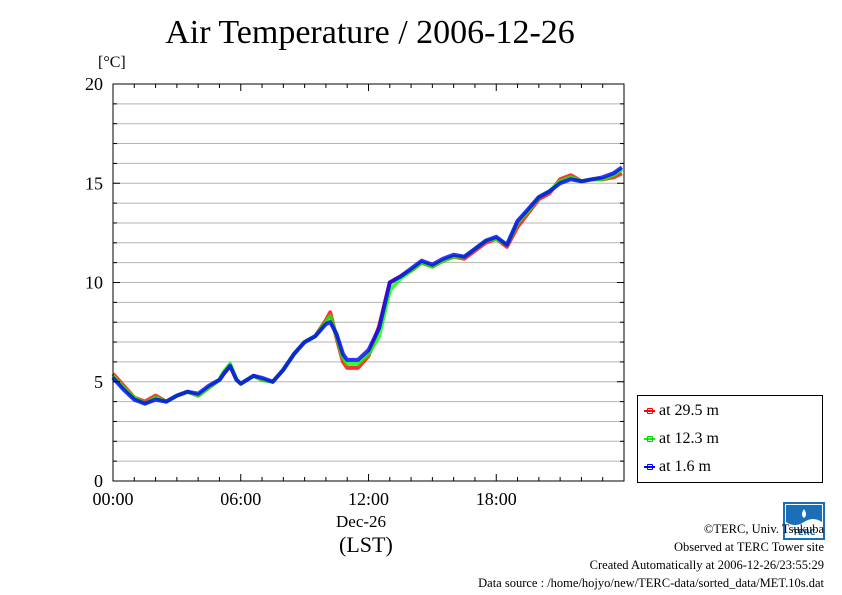 This screenshot has width=842, height=595. Describe the element at coordinates (804, 521) in the screenshot. I see `terc-logo-icon: TERC` at that location.